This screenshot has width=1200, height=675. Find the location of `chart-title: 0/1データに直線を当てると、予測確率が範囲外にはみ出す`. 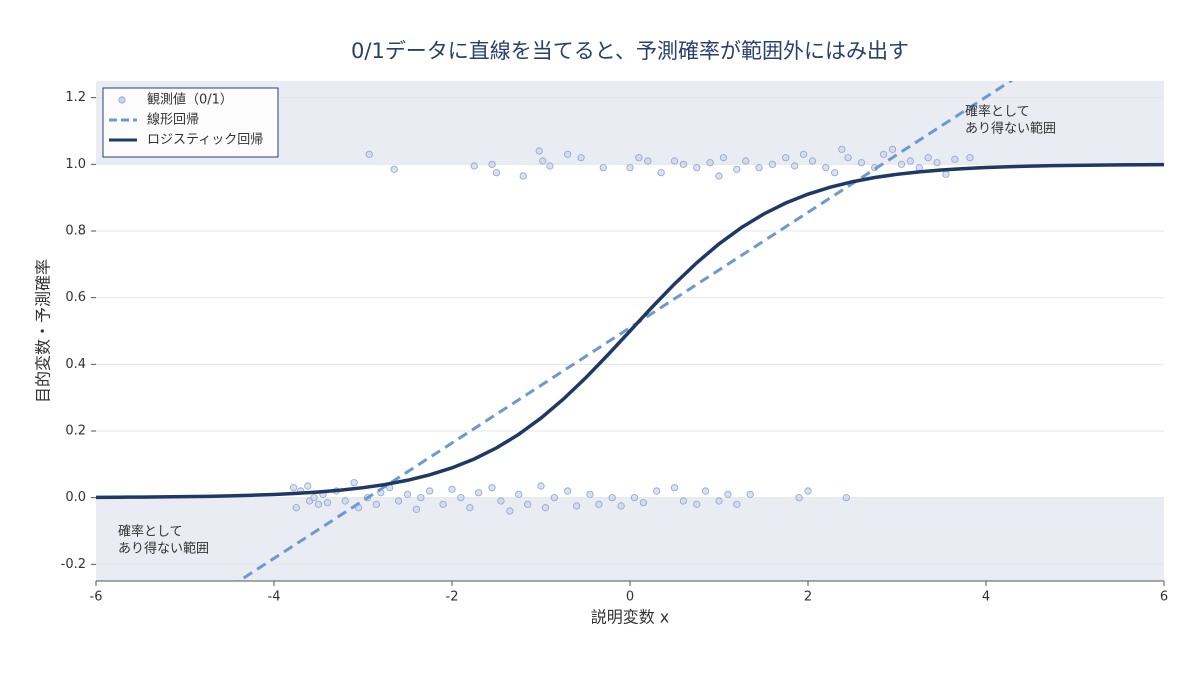

chart-title: 0/1データに直線を当てると、予測確率が範囲外にはみ出す is located at coordinates (630, 51).